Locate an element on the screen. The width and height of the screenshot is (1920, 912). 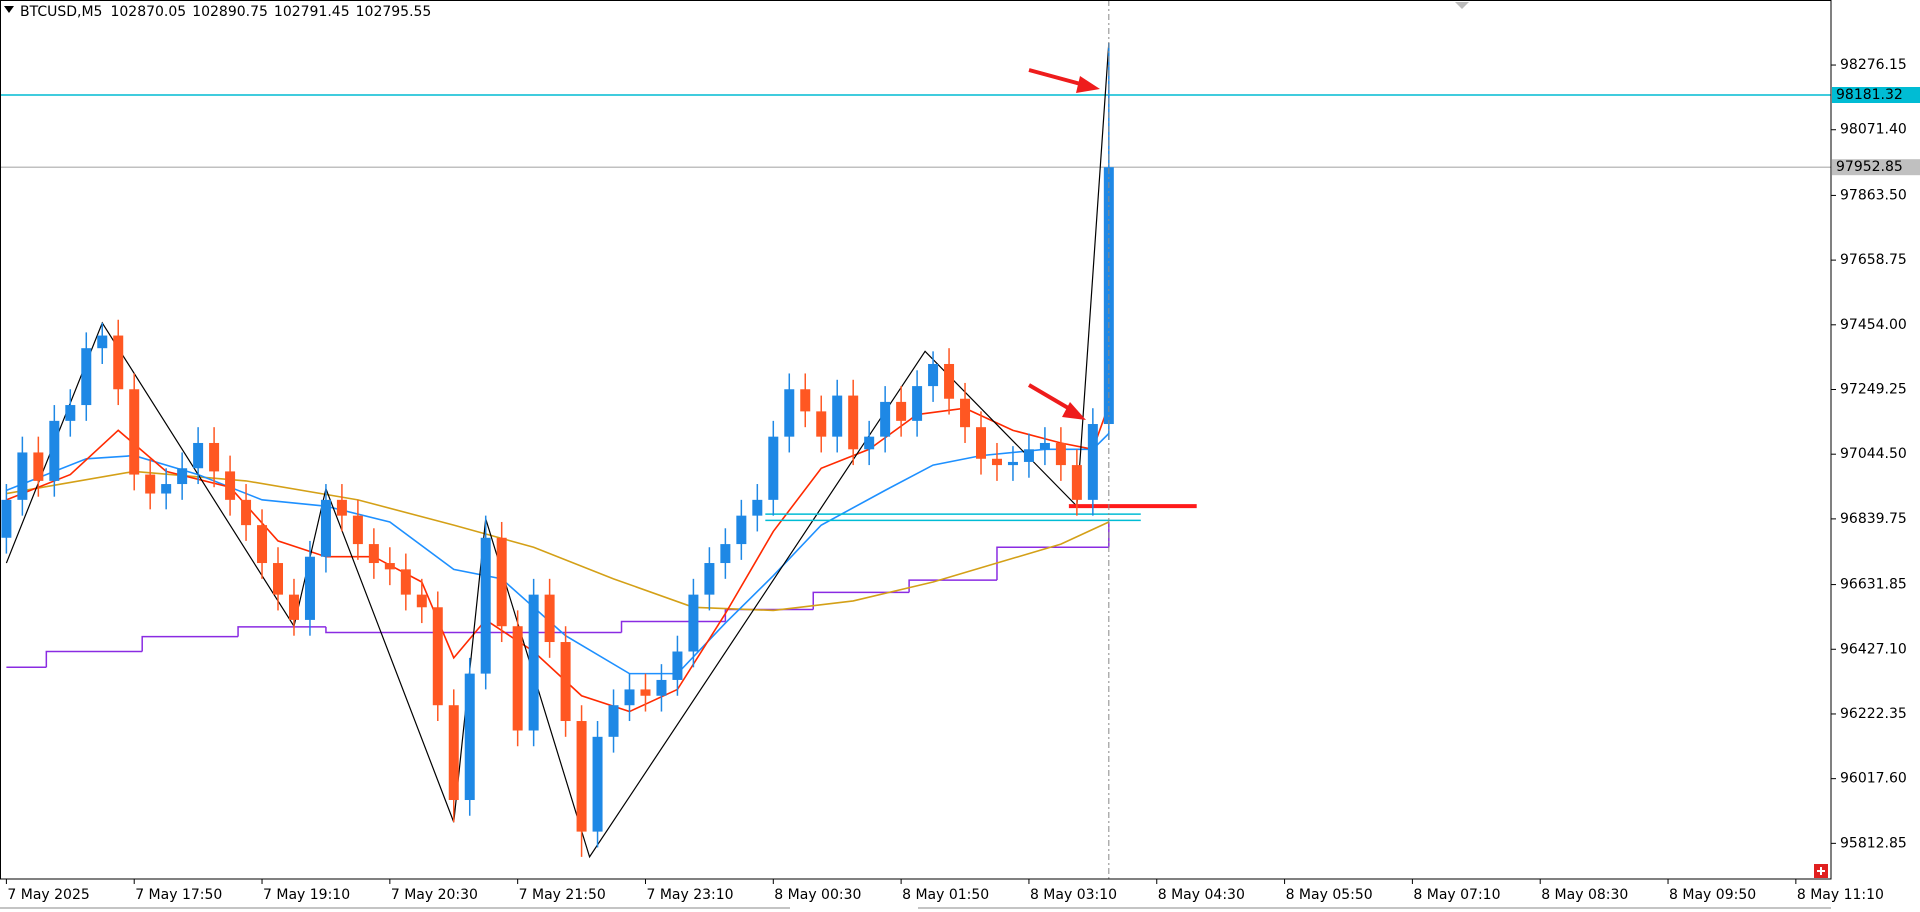
price-tag-label: 97952.85 is located at coordinates (1869, 167).